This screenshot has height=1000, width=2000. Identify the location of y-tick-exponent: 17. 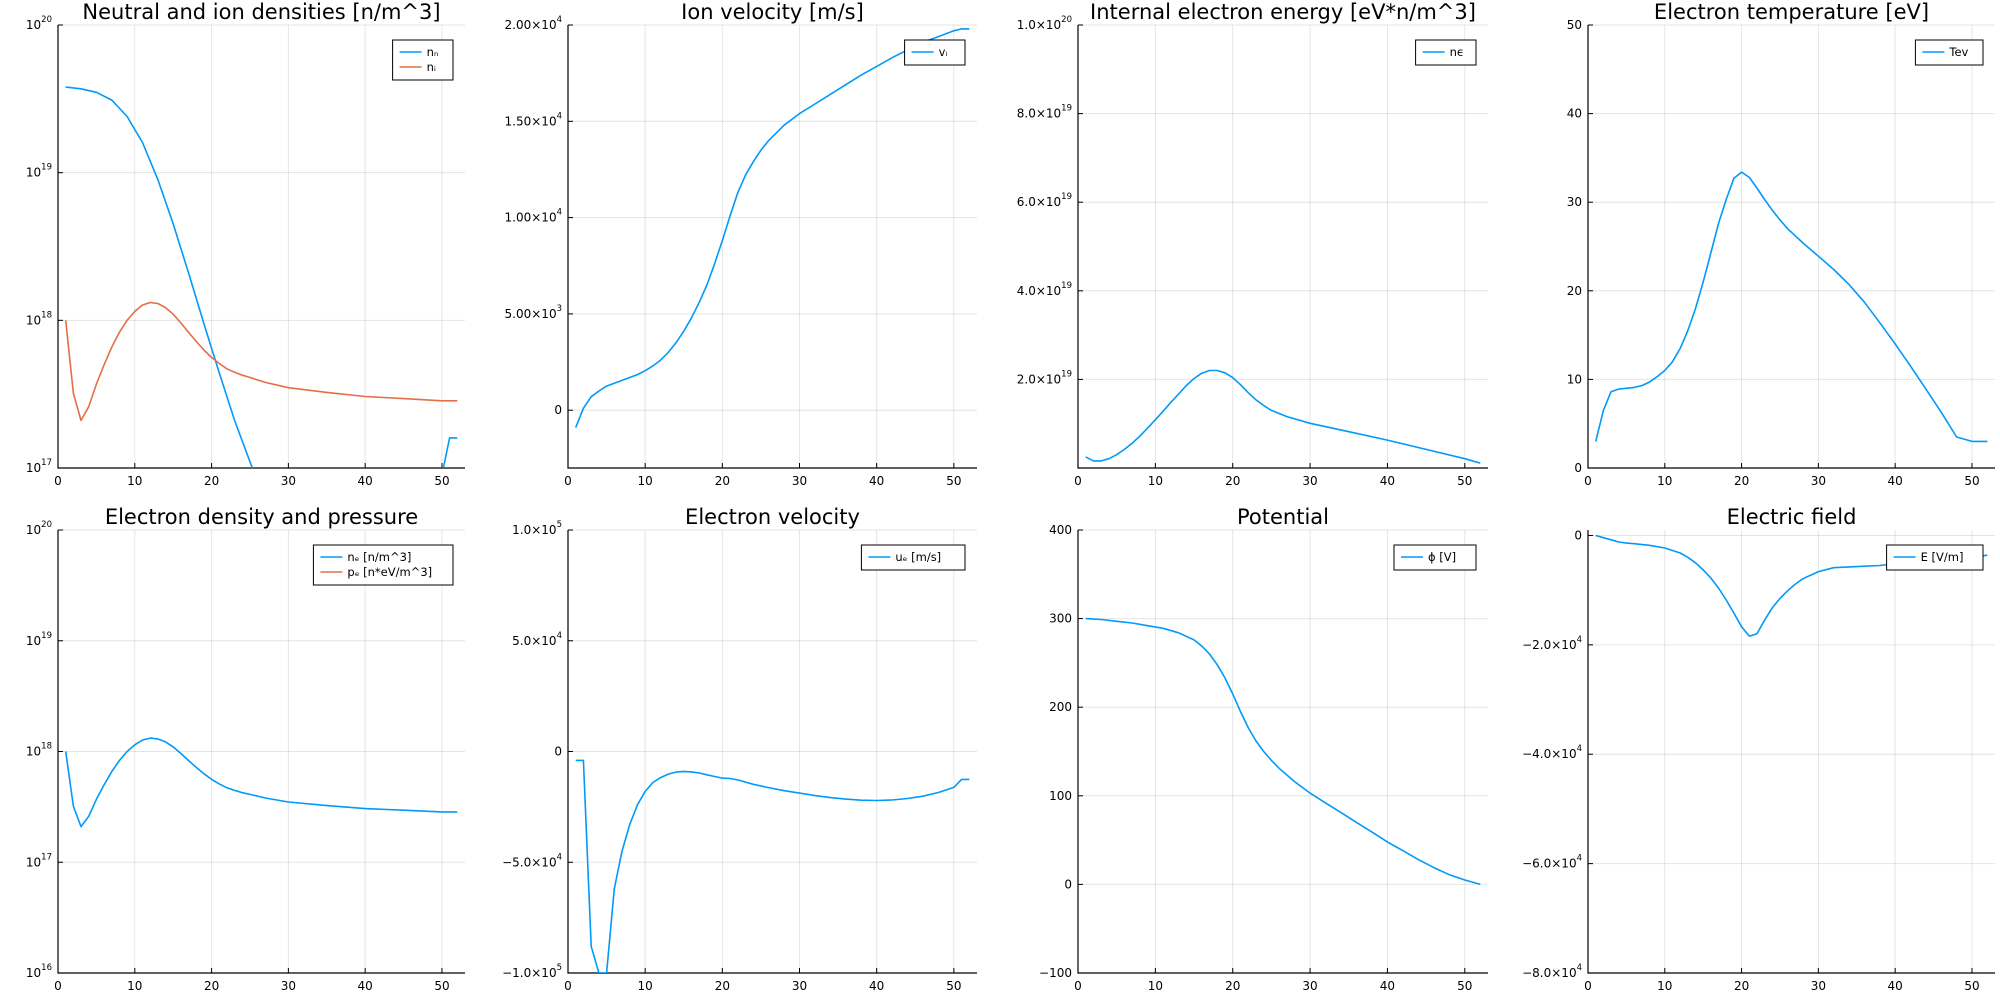
(46, 857).